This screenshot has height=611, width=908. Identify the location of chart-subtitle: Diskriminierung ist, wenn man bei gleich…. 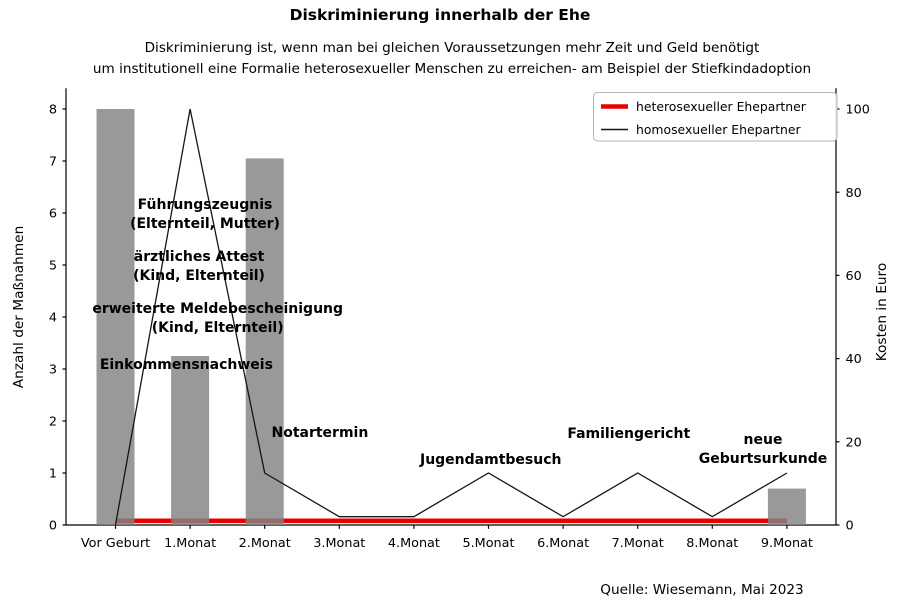
(452, 59).